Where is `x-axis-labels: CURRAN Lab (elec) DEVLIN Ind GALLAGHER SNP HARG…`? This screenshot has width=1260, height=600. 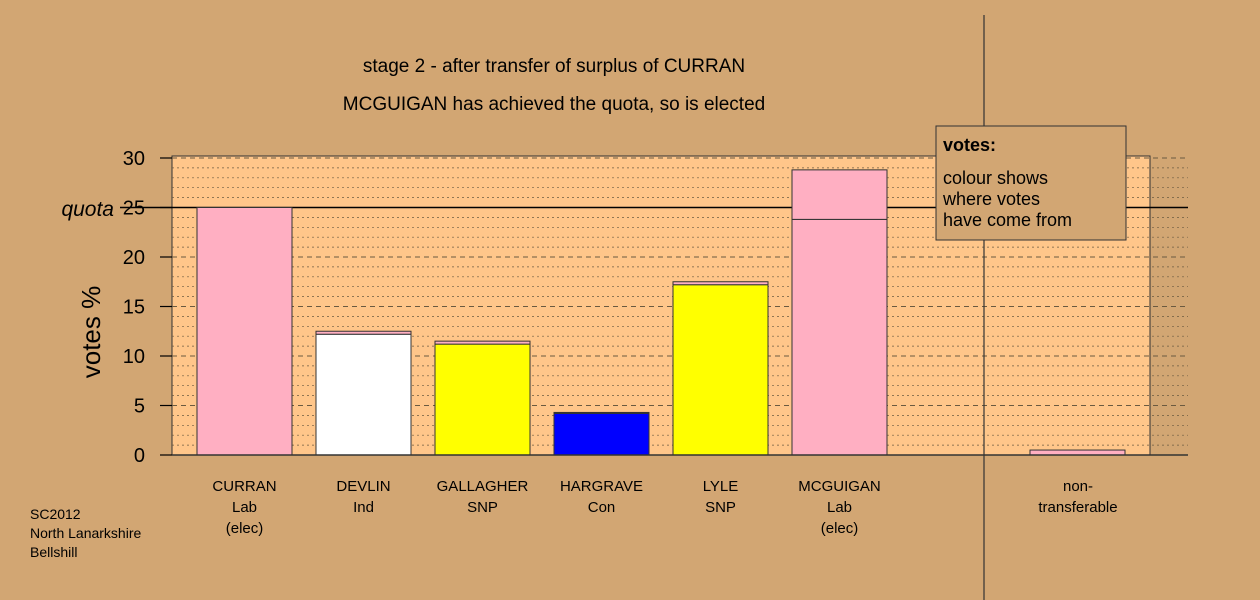
x-axis-labels: CURRAN Lab (elec) DEVLIN Ind GALLAGHER SNP HARG… is located at coordinates (664, 507).